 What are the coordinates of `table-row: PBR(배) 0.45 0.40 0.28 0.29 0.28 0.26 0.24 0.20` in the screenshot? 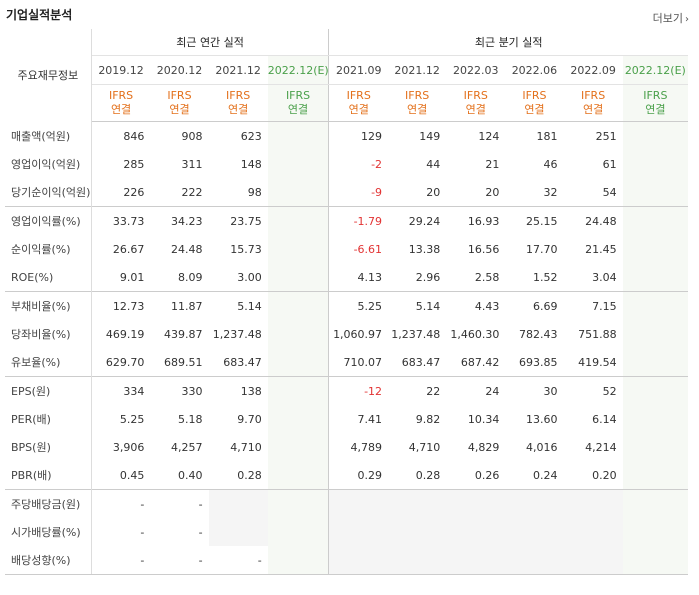 It's located at (346, 475).